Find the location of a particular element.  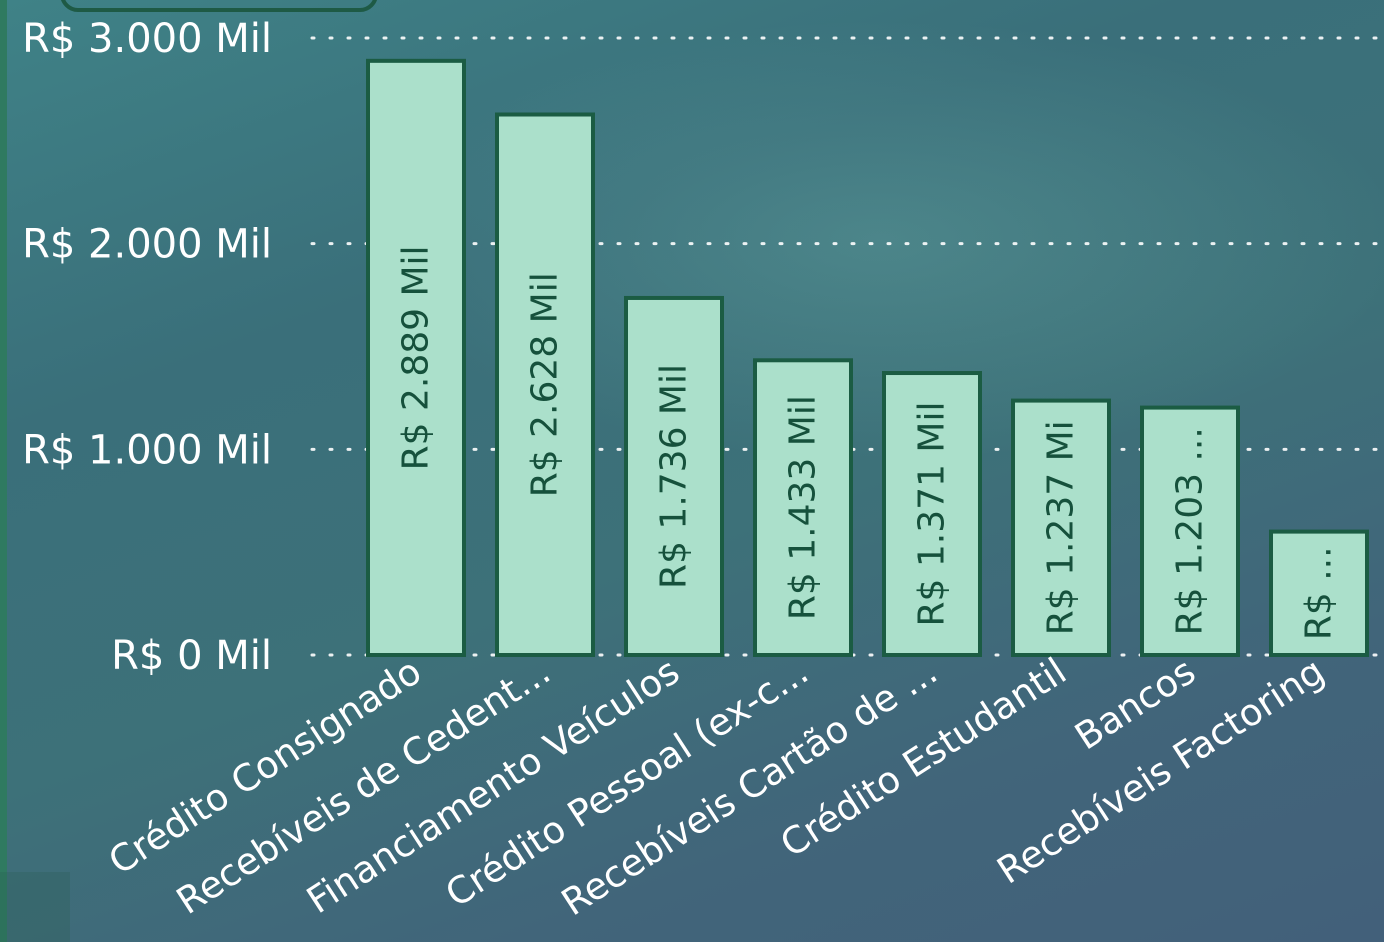

data-label: R$ 1.433 Mil is located at coordinates (803, 507).